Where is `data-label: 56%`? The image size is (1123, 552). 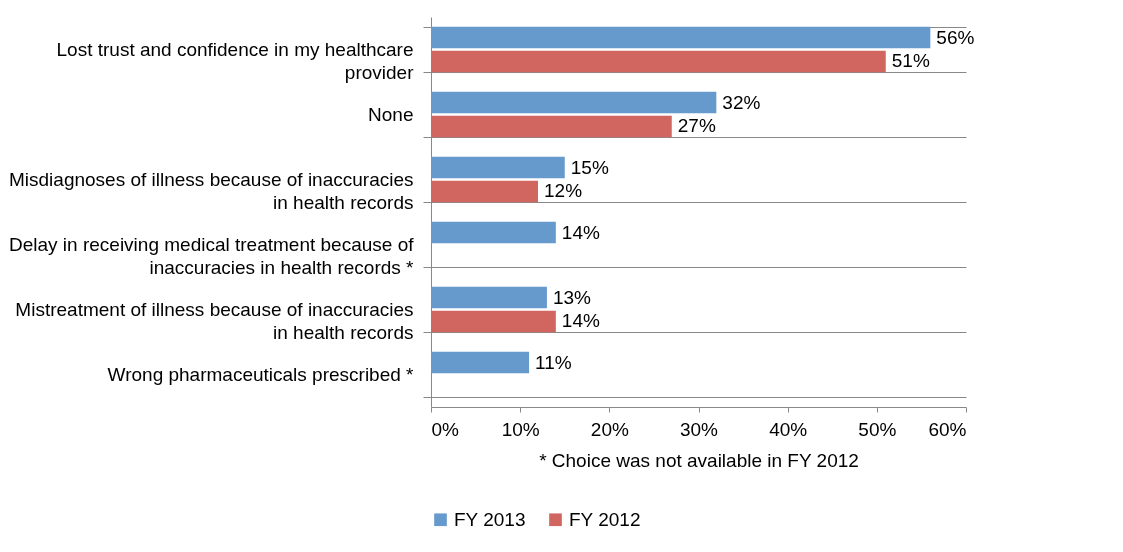 data-label: 56% is located at coordinates (955, 37).